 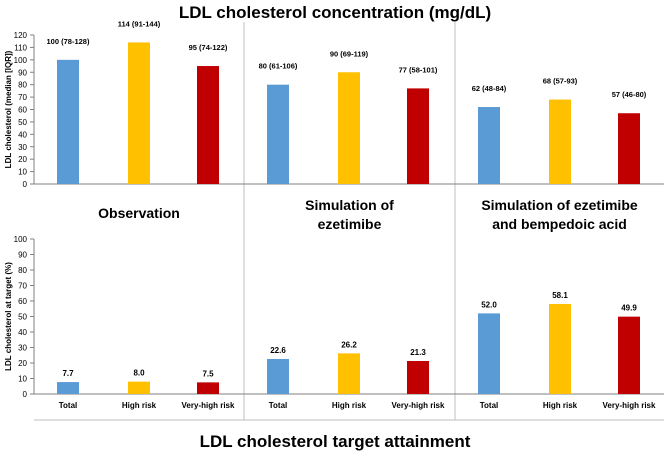 I want to click on top-y-tick-label: 20, so click(x=22, y=159).